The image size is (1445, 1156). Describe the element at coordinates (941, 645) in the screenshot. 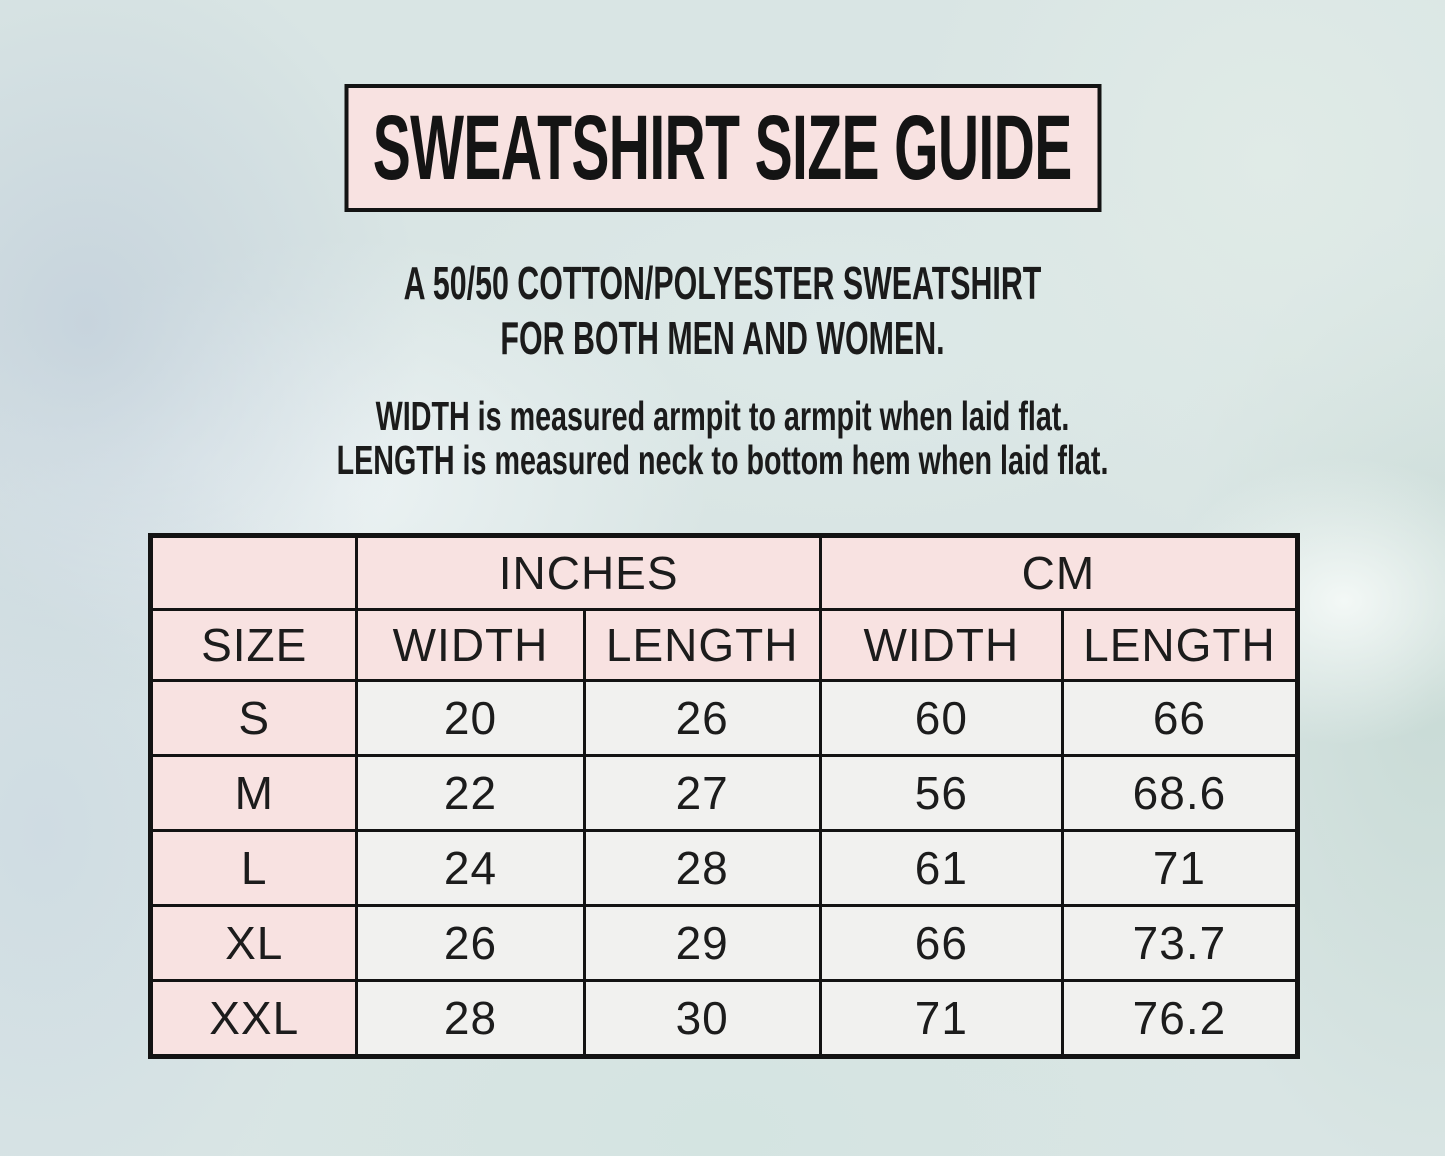

I see `cm-width-header: WIDTH` at that location.